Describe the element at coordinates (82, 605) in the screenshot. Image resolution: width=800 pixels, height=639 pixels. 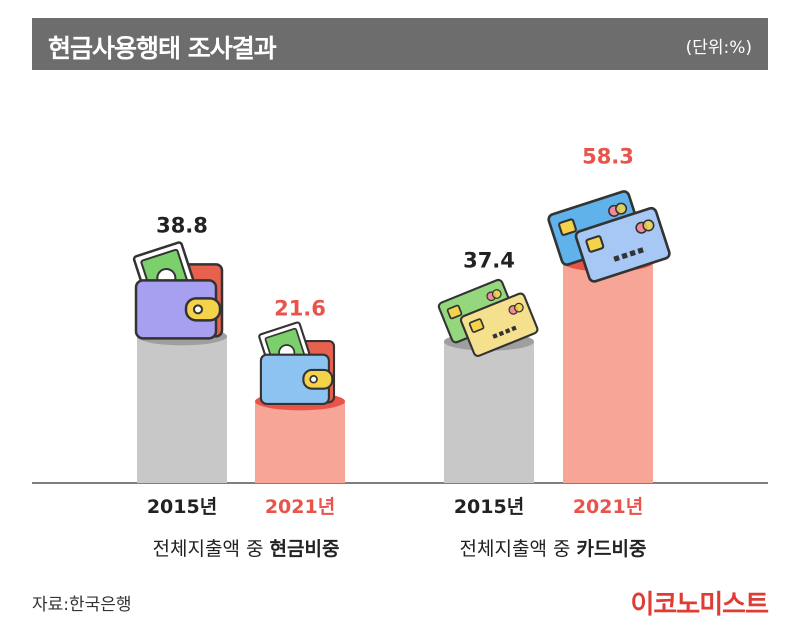
I see `source-note: 자료:한국은행` at that location.